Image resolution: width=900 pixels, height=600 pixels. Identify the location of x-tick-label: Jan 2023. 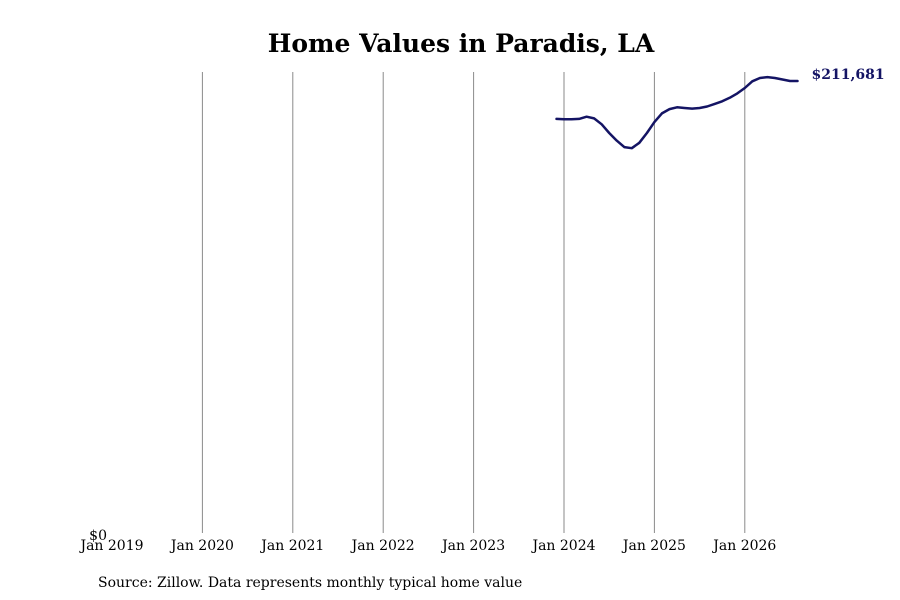
(472, 546).